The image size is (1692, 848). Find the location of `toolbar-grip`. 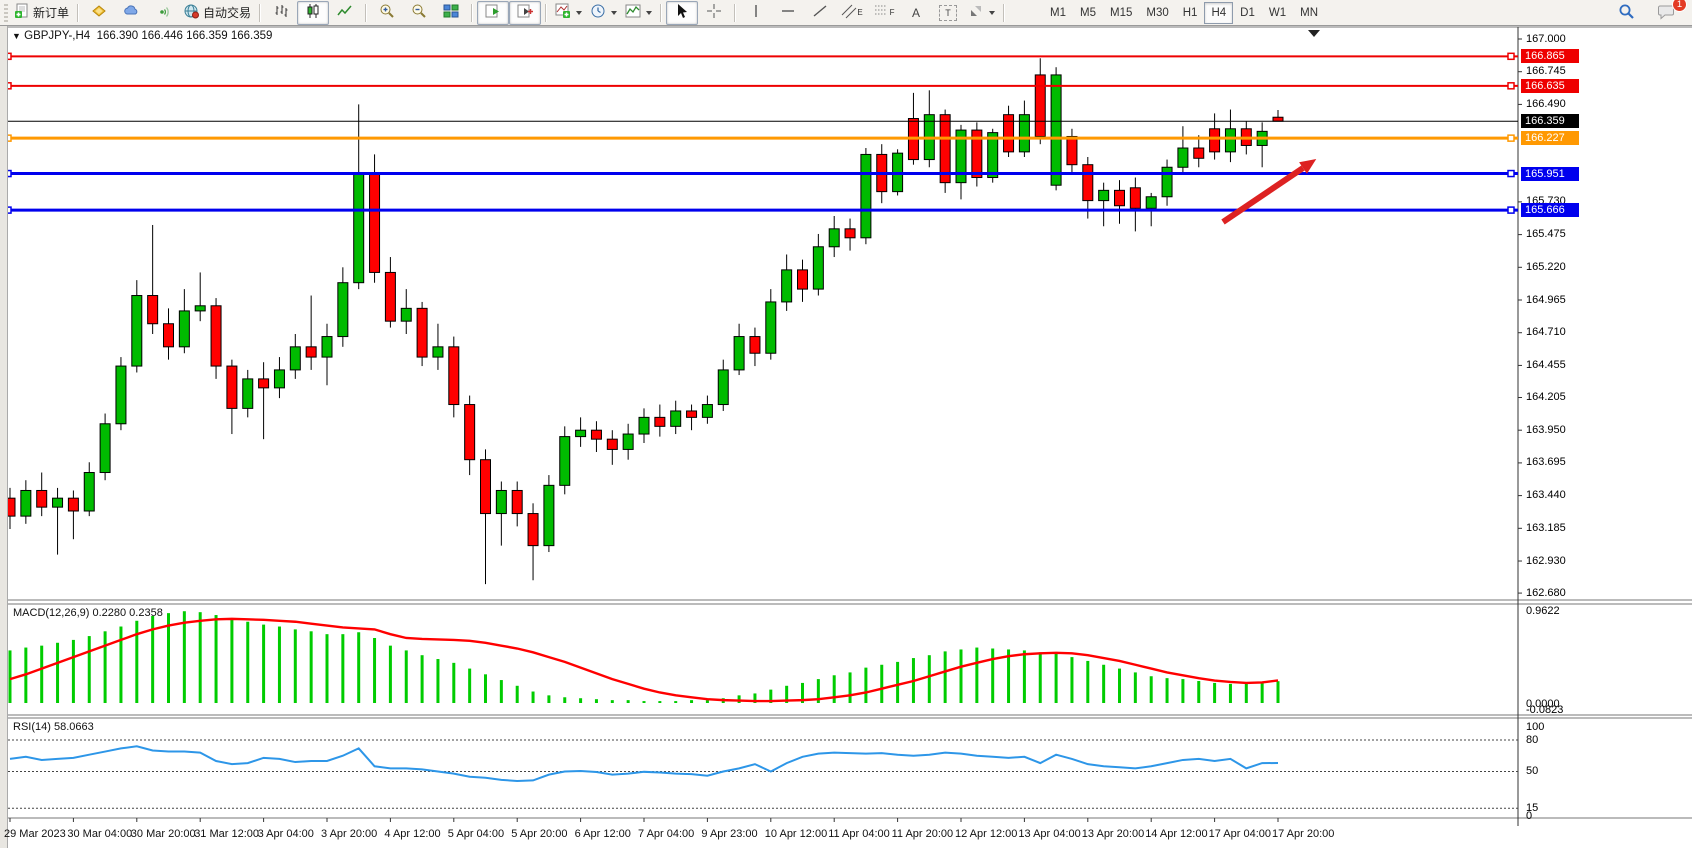

toolbar-grip is located at coordinates (6, 12).